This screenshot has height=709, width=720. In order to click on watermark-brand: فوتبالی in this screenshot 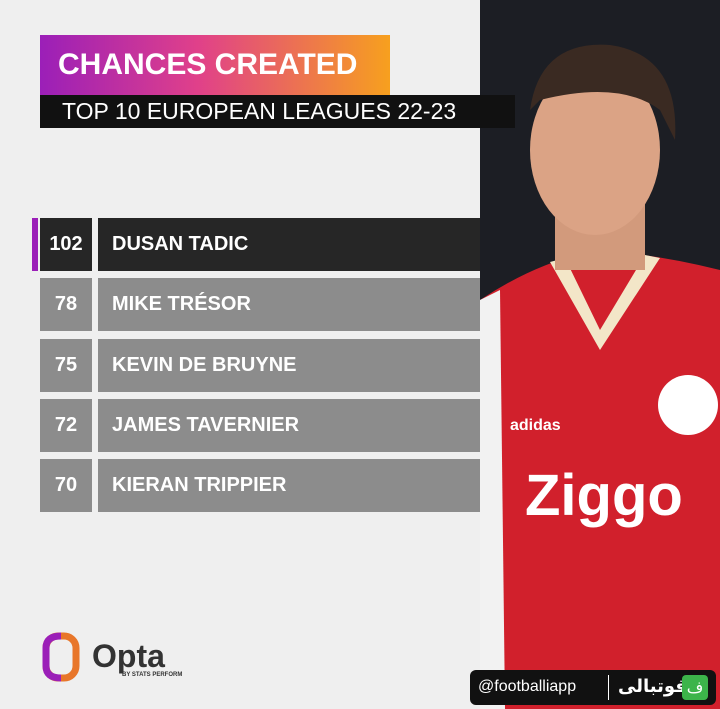, I will do `click(652, 686)`.